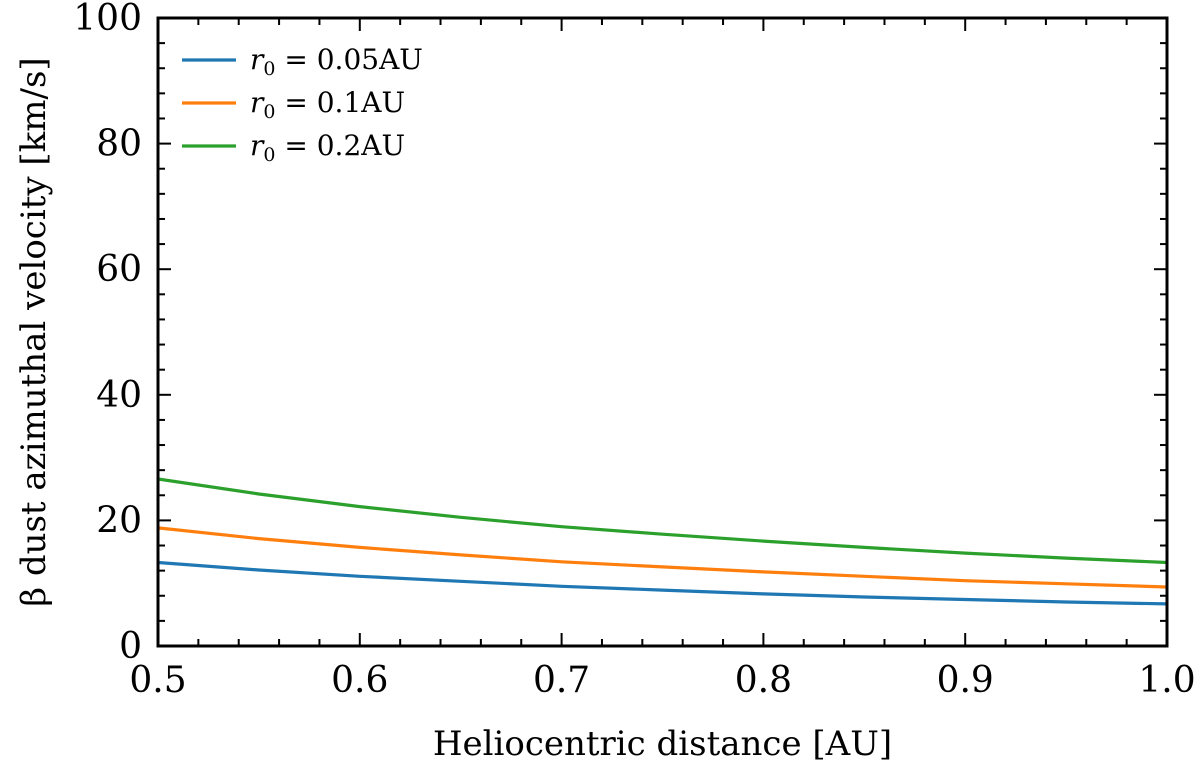  What do you see at coordinates (119, 269) in the screenshot?
I see `y-tick-label: 60` at bounding box center [119, 269].